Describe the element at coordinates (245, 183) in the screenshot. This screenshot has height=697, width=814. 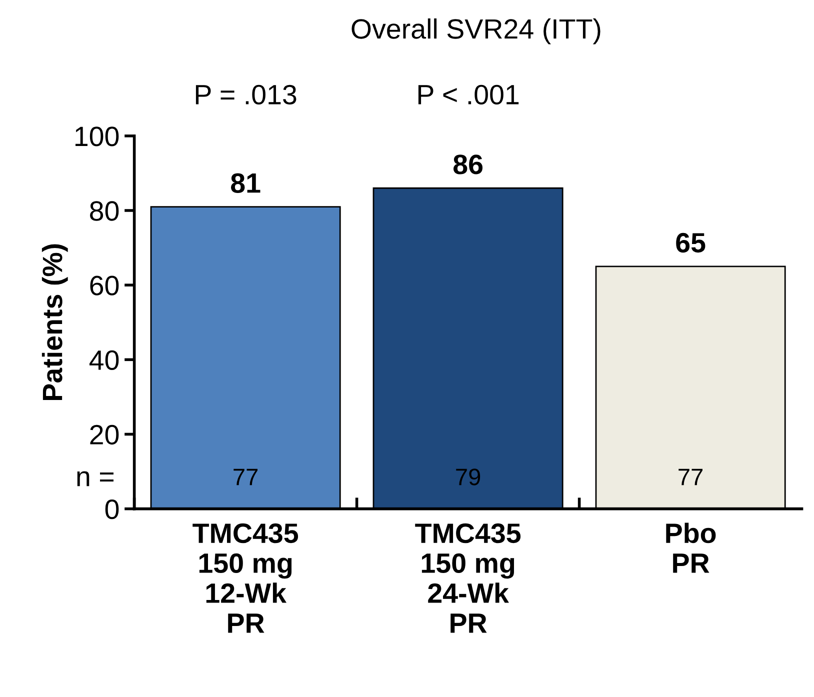
I see `data-label: 81` at that location.